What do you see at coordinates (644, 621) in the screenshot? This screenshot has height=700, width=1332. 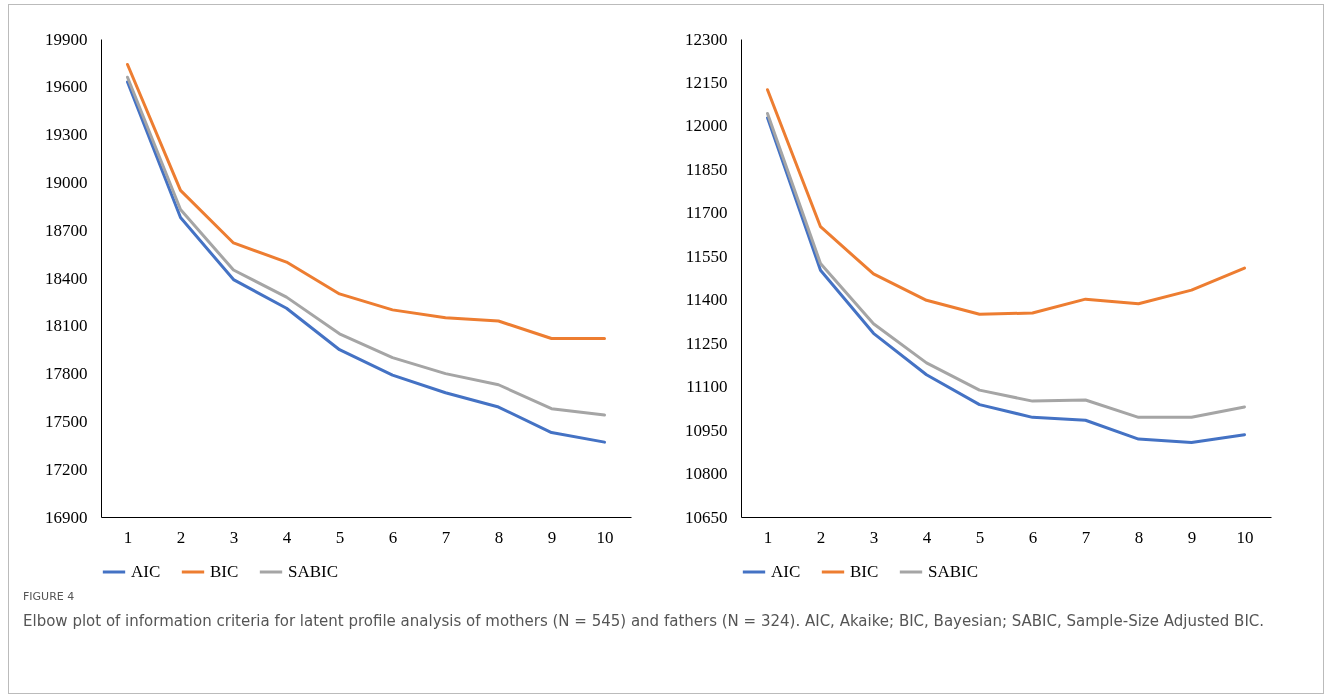 I see `text: Elbow plot of information criteria for latent profile analysis of mothers (N = 545) and fathers (N = 324). AIC, Akaike; BIC, Bayesian; SABIC, Sample-Size Adjusted BIC.` at bounding box center [644, 621].